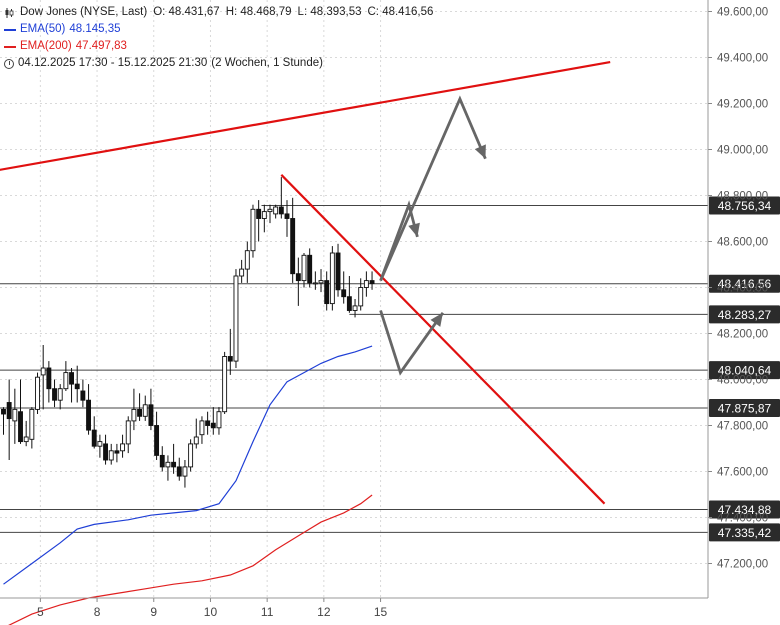  I want to click on y-tick-label: 49.600,00, so click(742, 13).